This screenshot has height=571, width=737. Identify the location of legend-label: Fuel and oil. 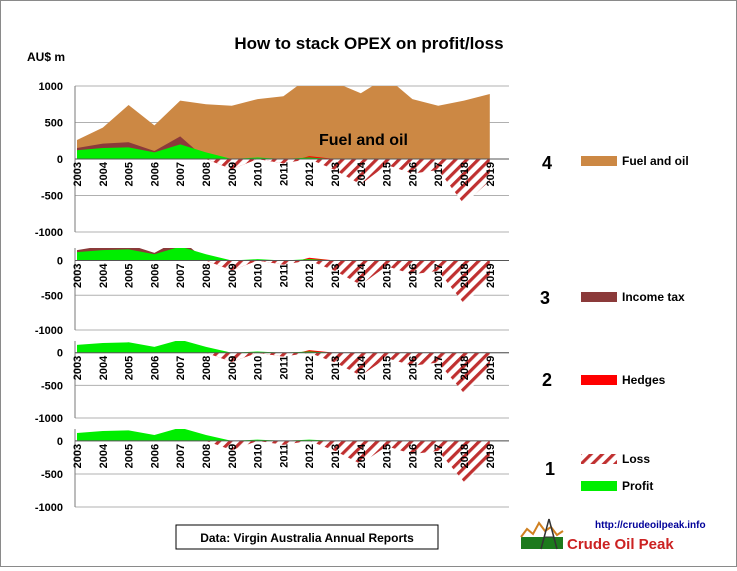
(655, 161).